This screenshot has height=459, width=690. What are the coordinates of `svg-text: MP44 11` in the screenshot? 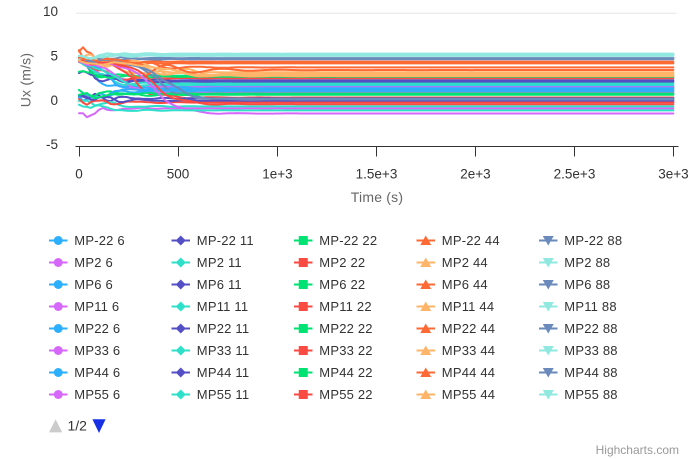 It's located at (223, 372).